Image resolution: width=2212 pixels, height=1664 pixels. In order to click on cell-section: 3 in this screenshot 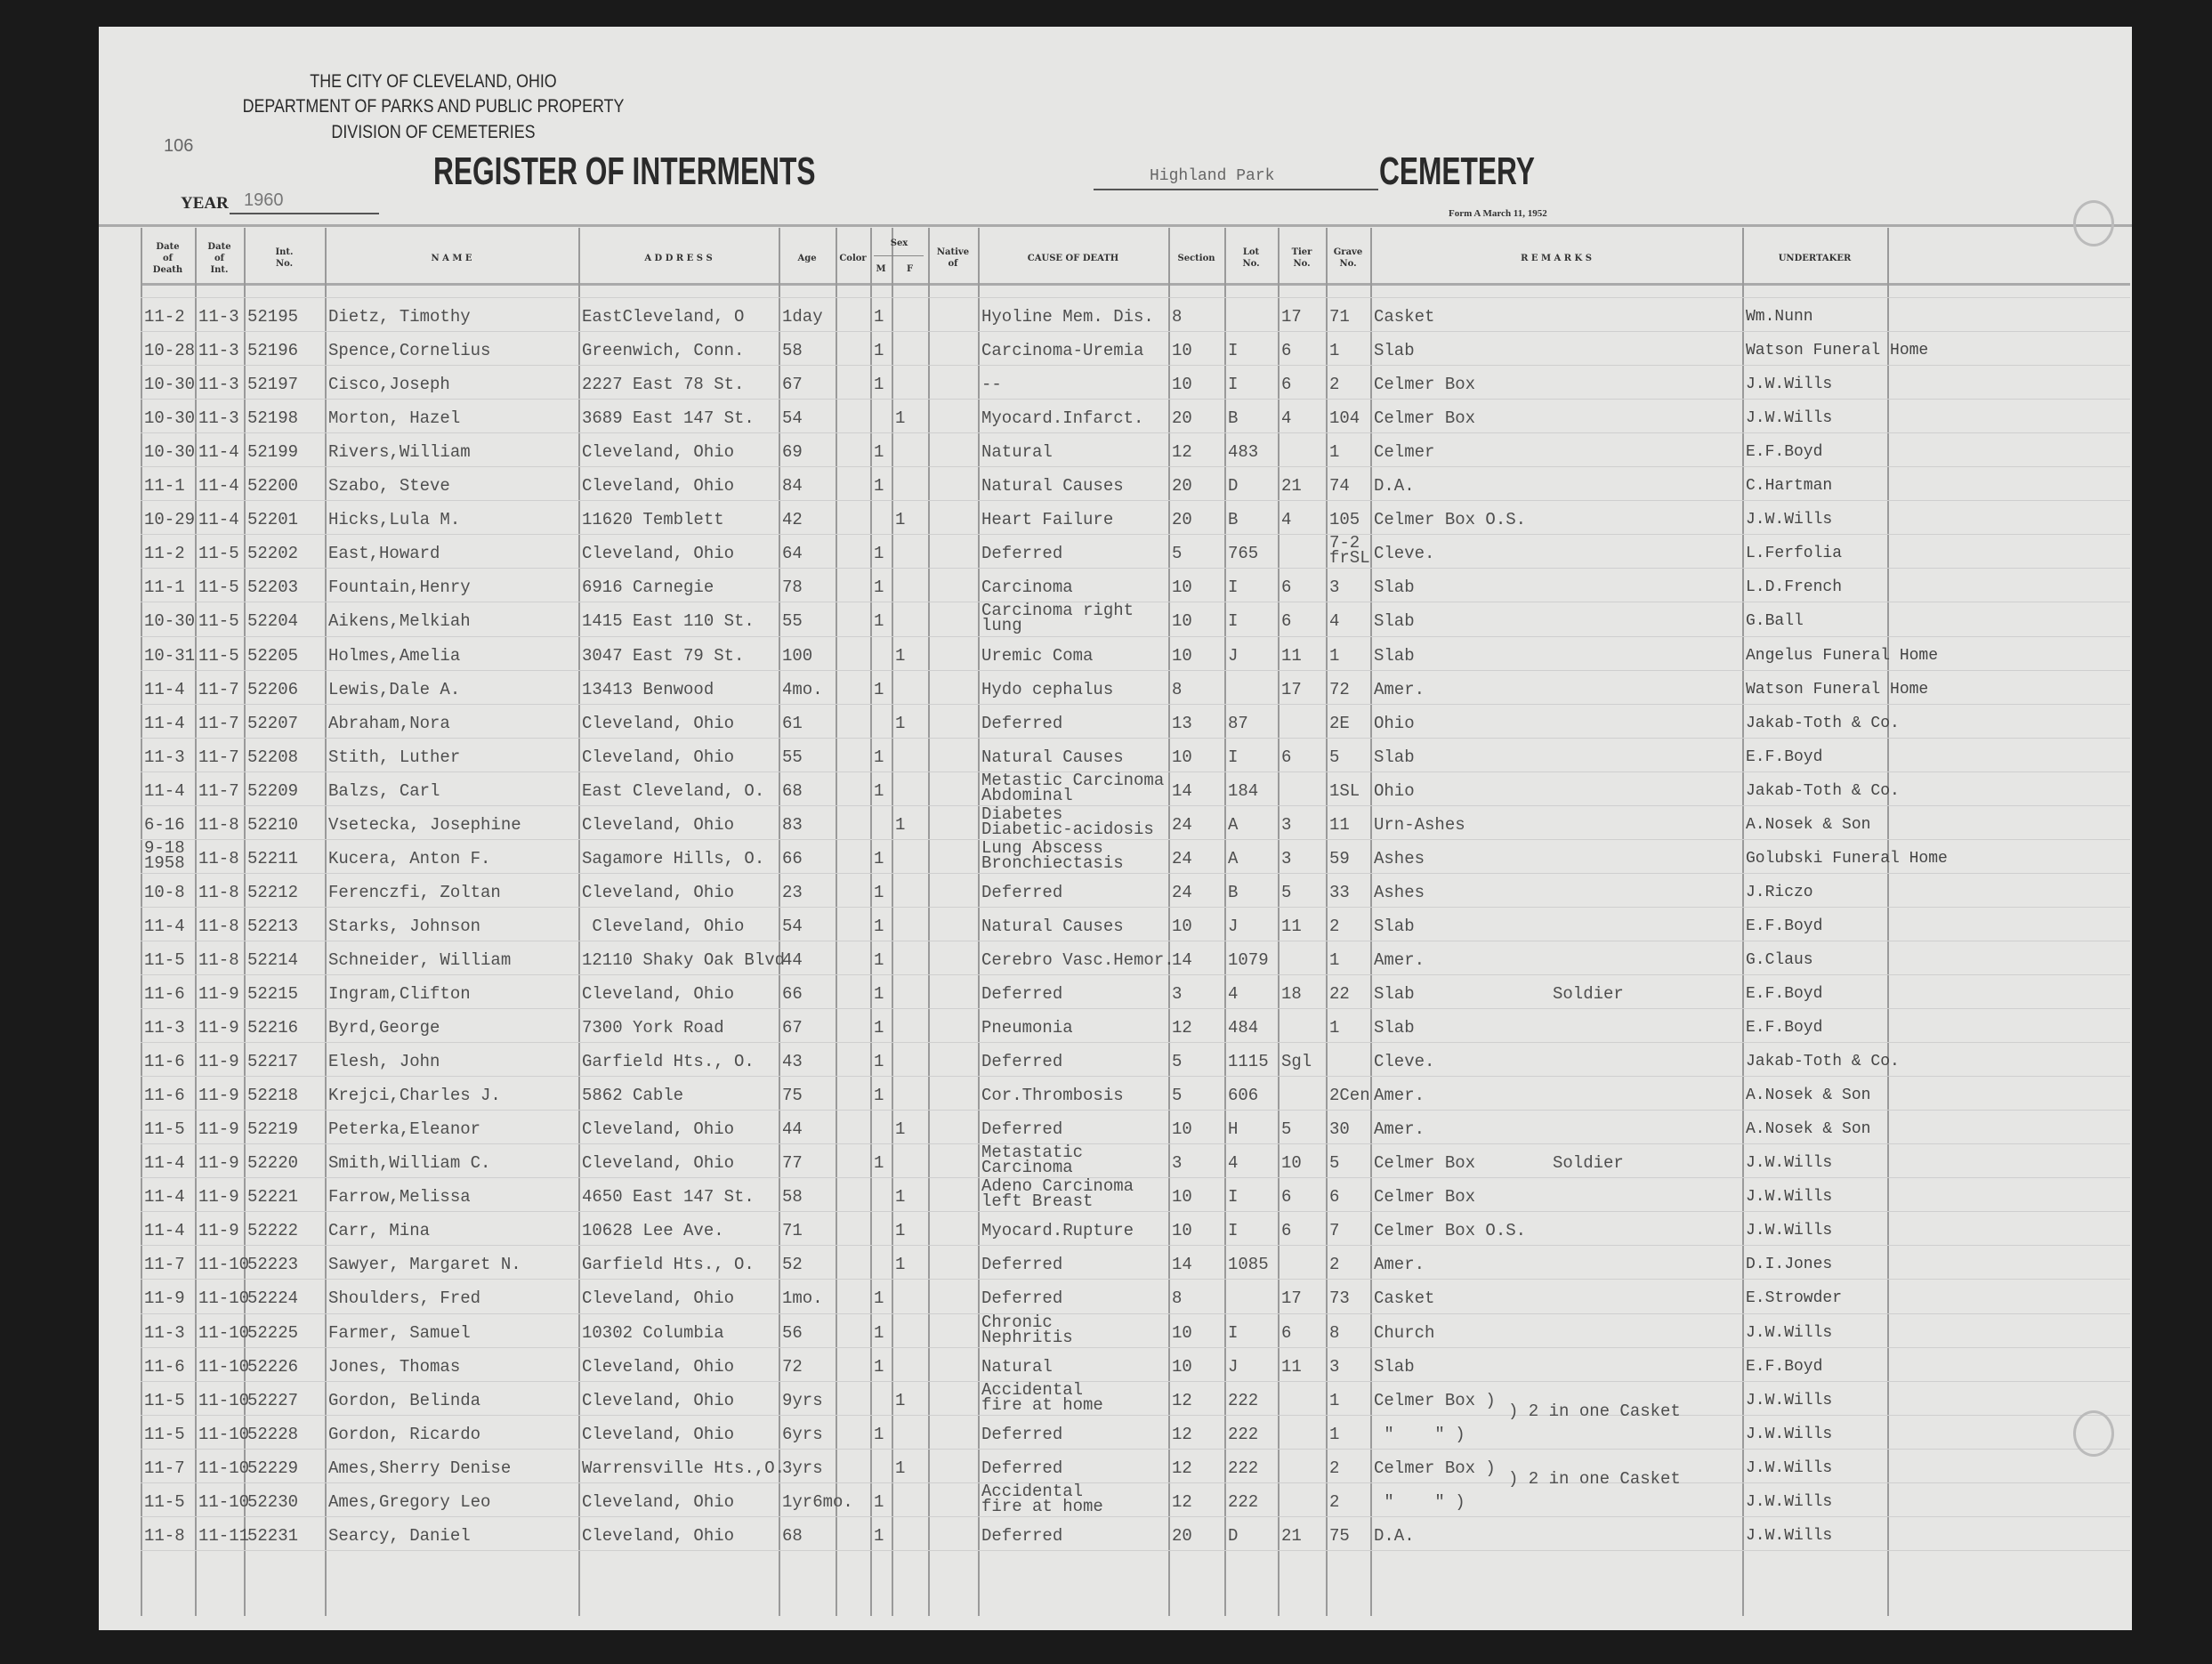, I will do `click(1177, 1163)`.